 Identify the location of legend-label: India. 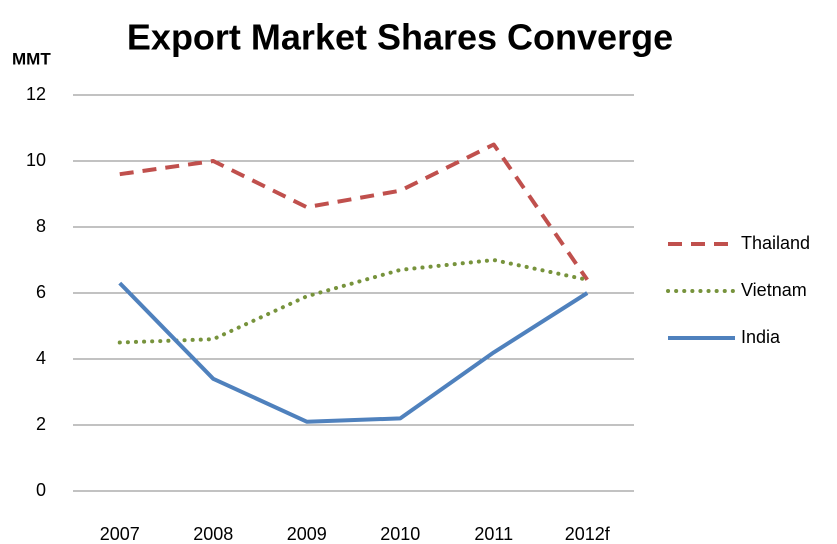
(761, 337).